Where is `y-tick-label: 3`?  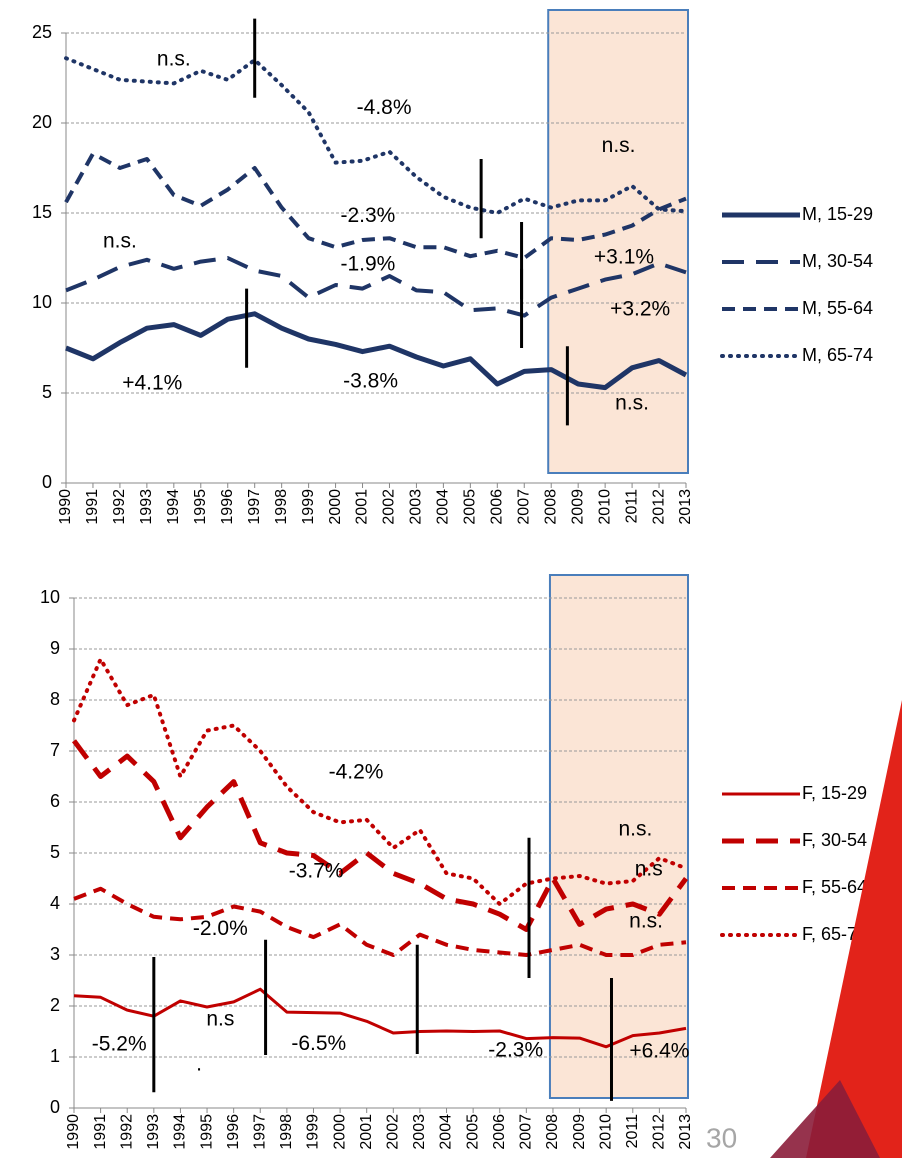
y-tick-label: 3 is located at coordinates (55, 954).